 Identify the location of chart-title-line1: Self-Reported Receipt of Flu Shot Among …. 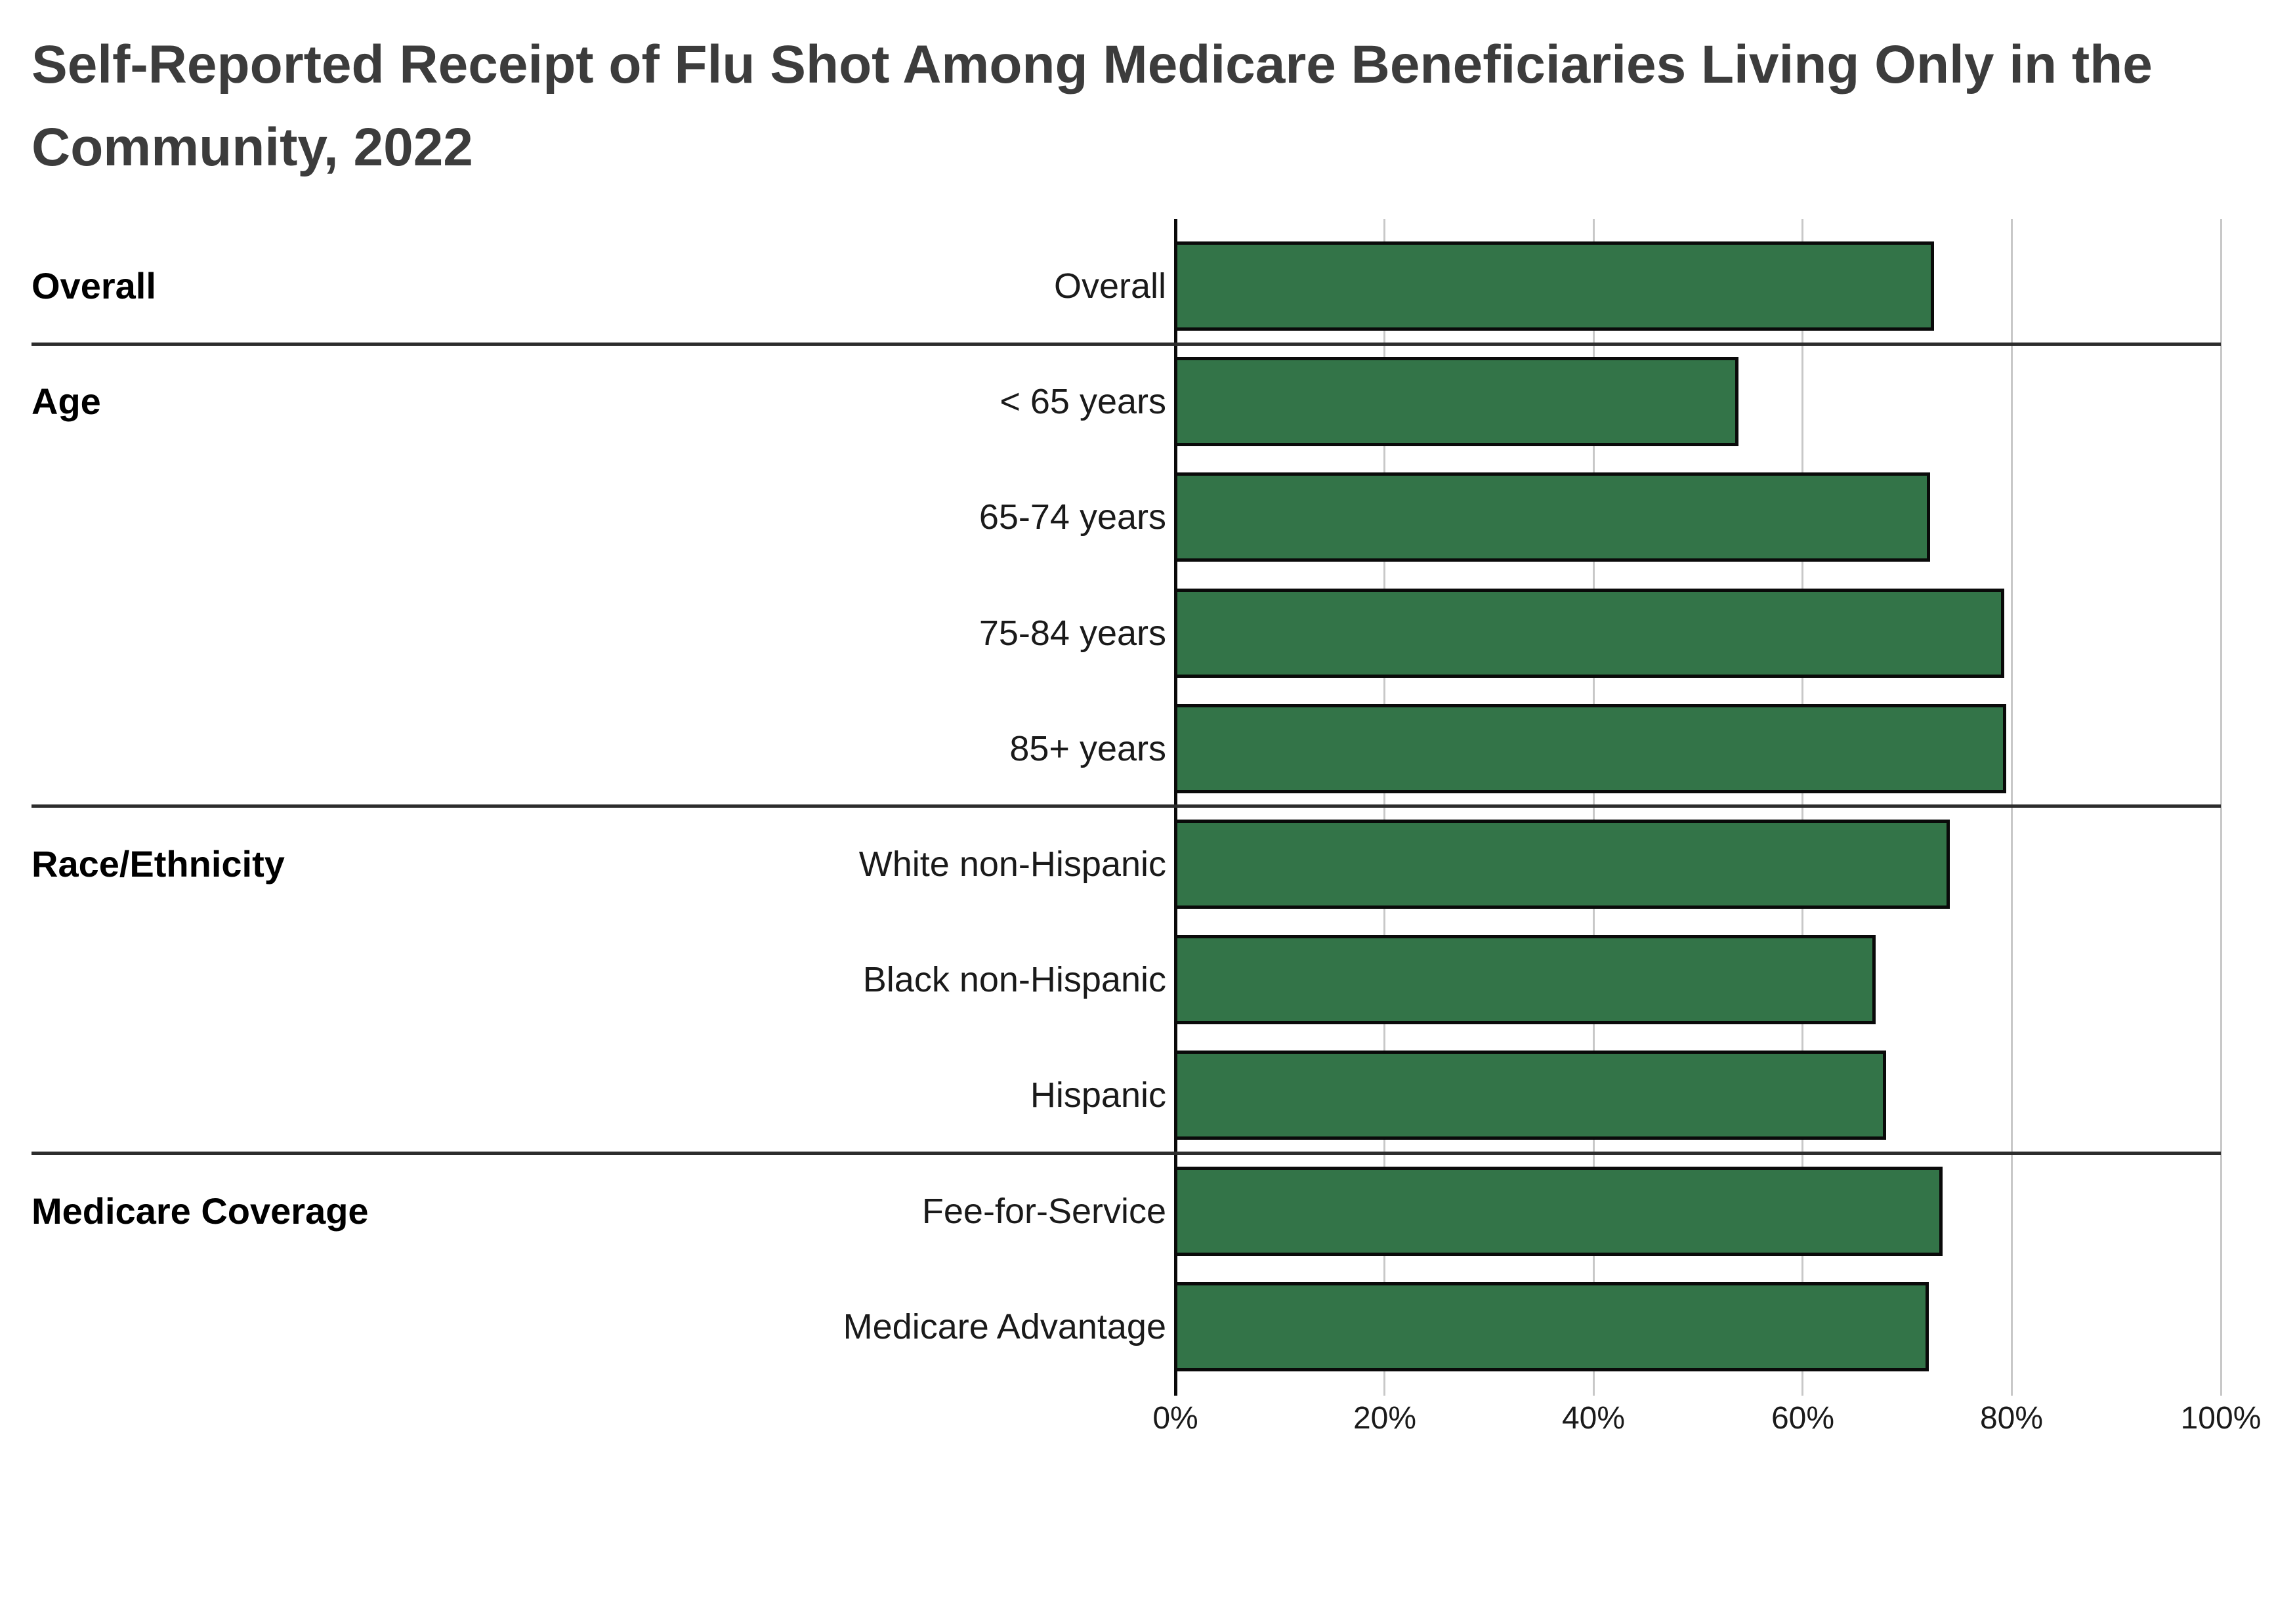
(1092, 64).